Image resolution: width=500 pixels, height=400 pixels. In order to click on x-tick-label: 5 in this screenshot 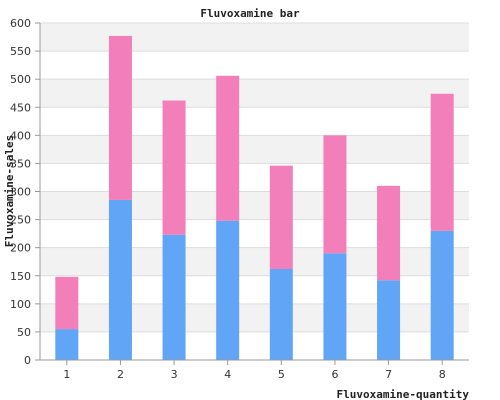, I will do `click(281, 374)`.